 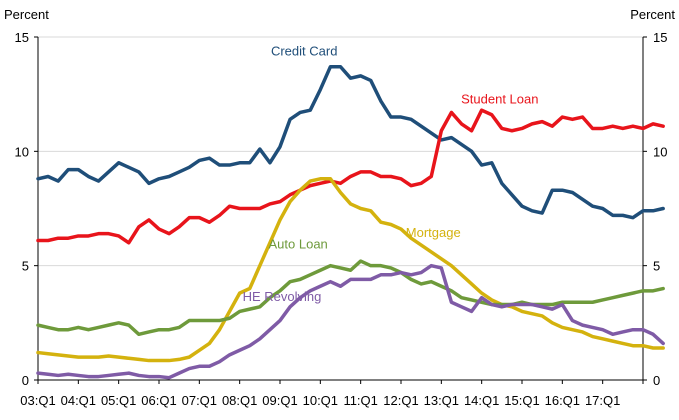 What do you see at coordinates (37, 400) in the screenshot?
I see `x-tick-label: 03:Q1` at bounding box center [37, 400].